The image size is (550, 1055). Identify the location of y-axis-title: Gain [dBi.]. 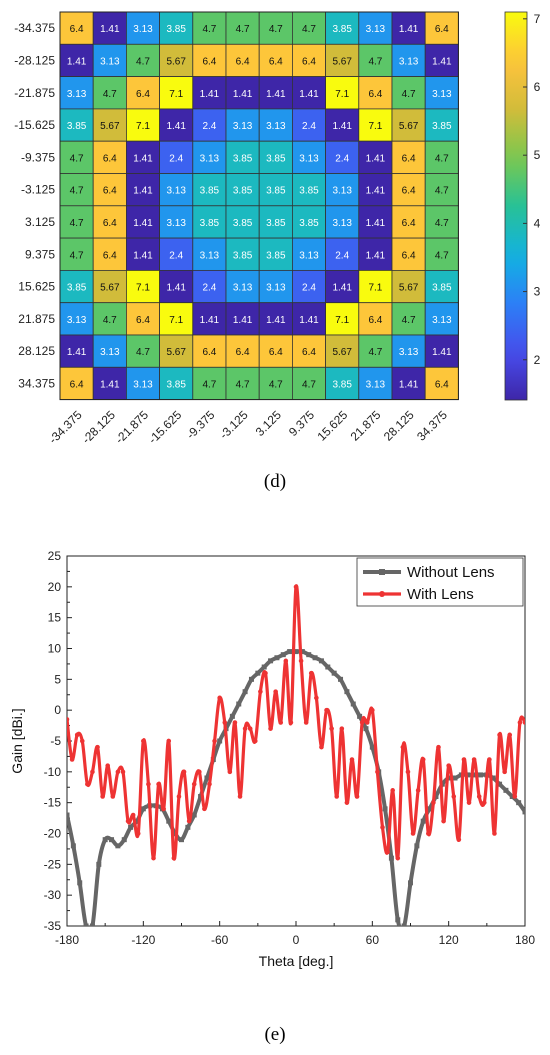
(17, 740).